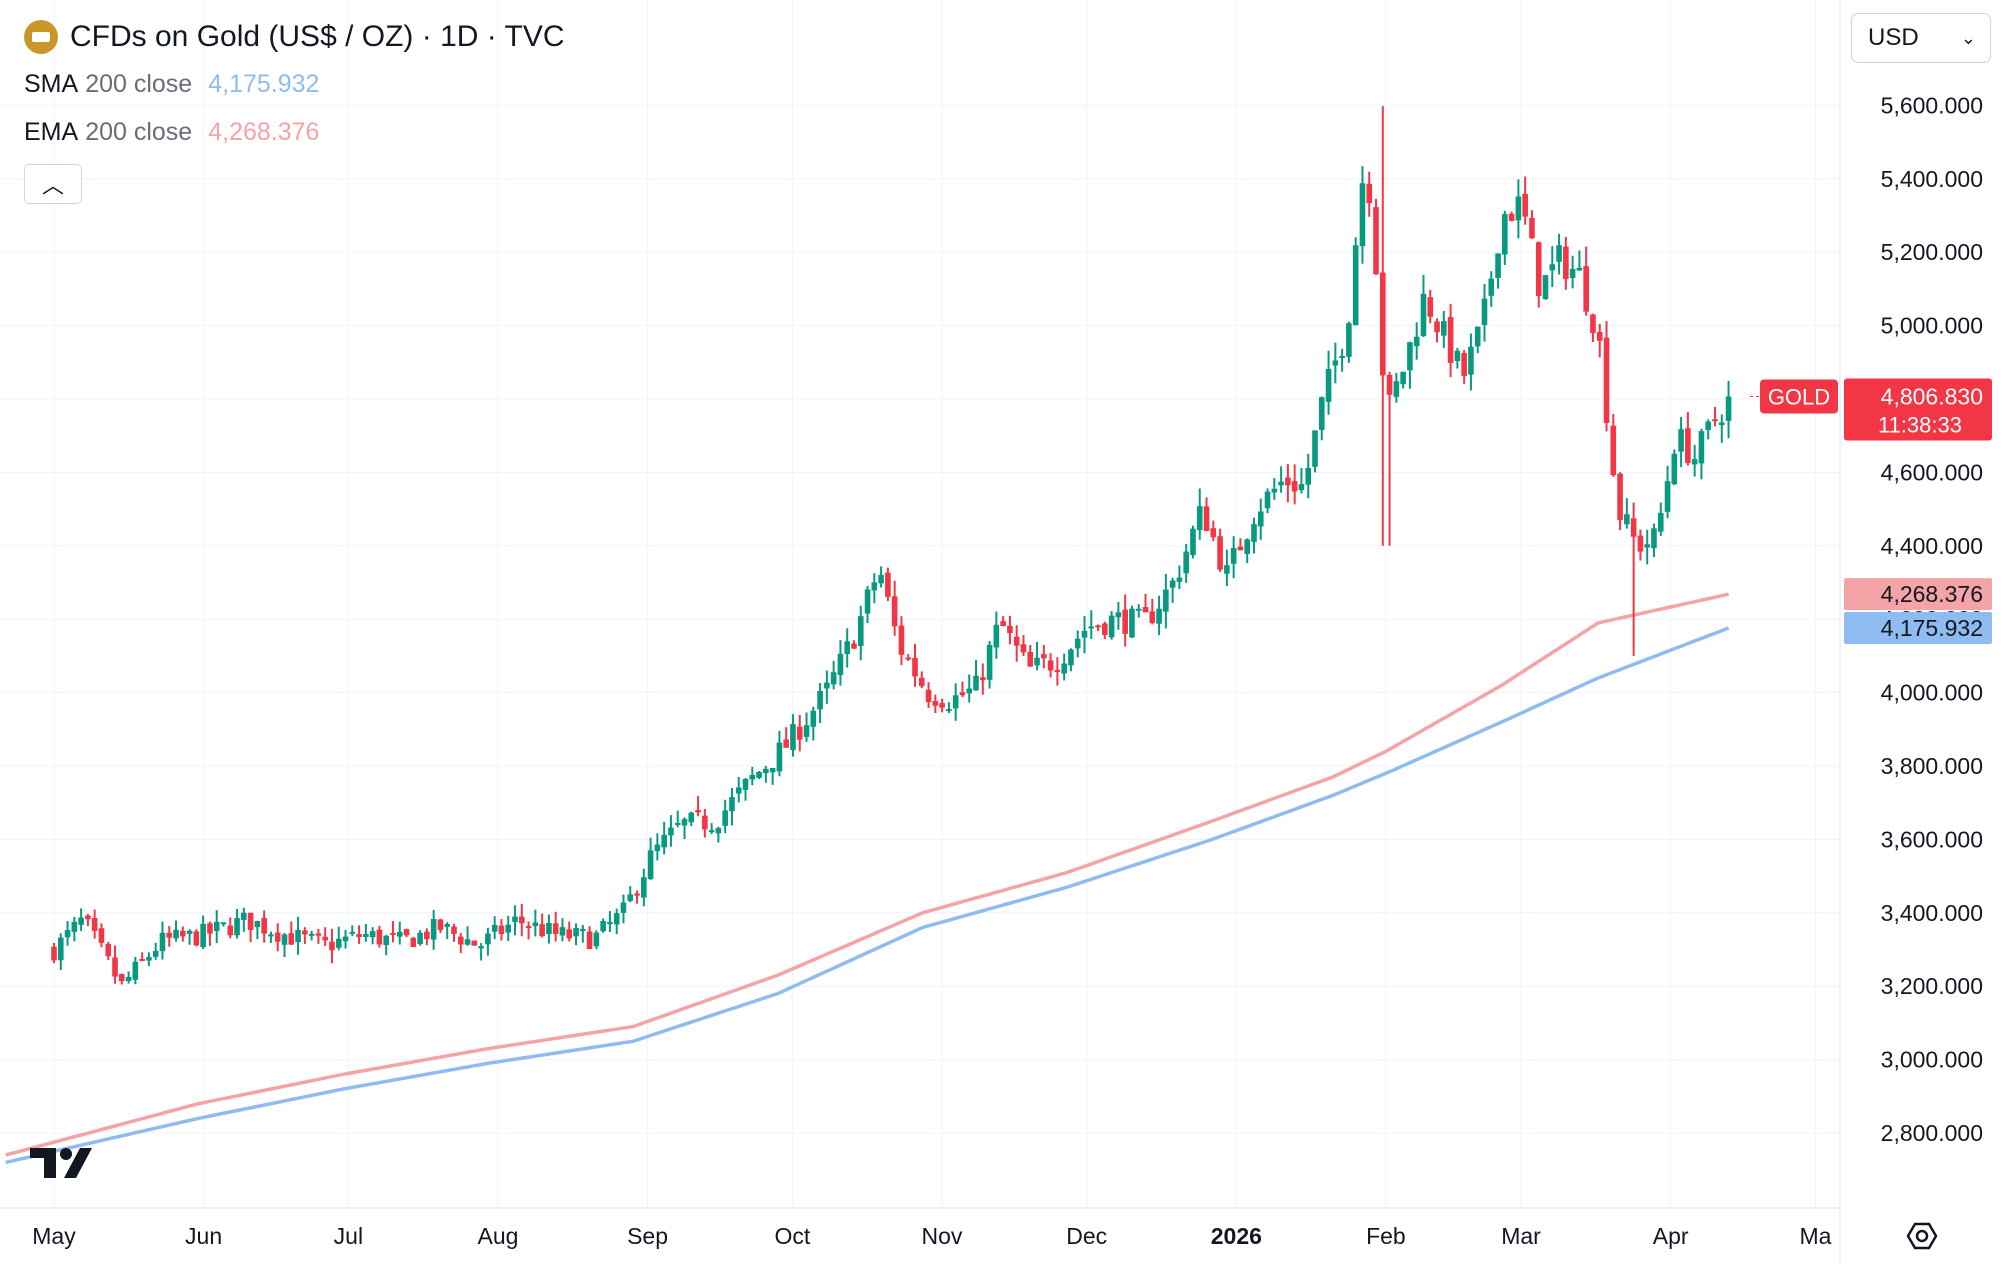 Image resolution: width=2006 pixels, height=1264 pixels. Describe the element at coordinates (1521, 1236) in the screenshot. I see `time-tick-label: Mar` at that location.